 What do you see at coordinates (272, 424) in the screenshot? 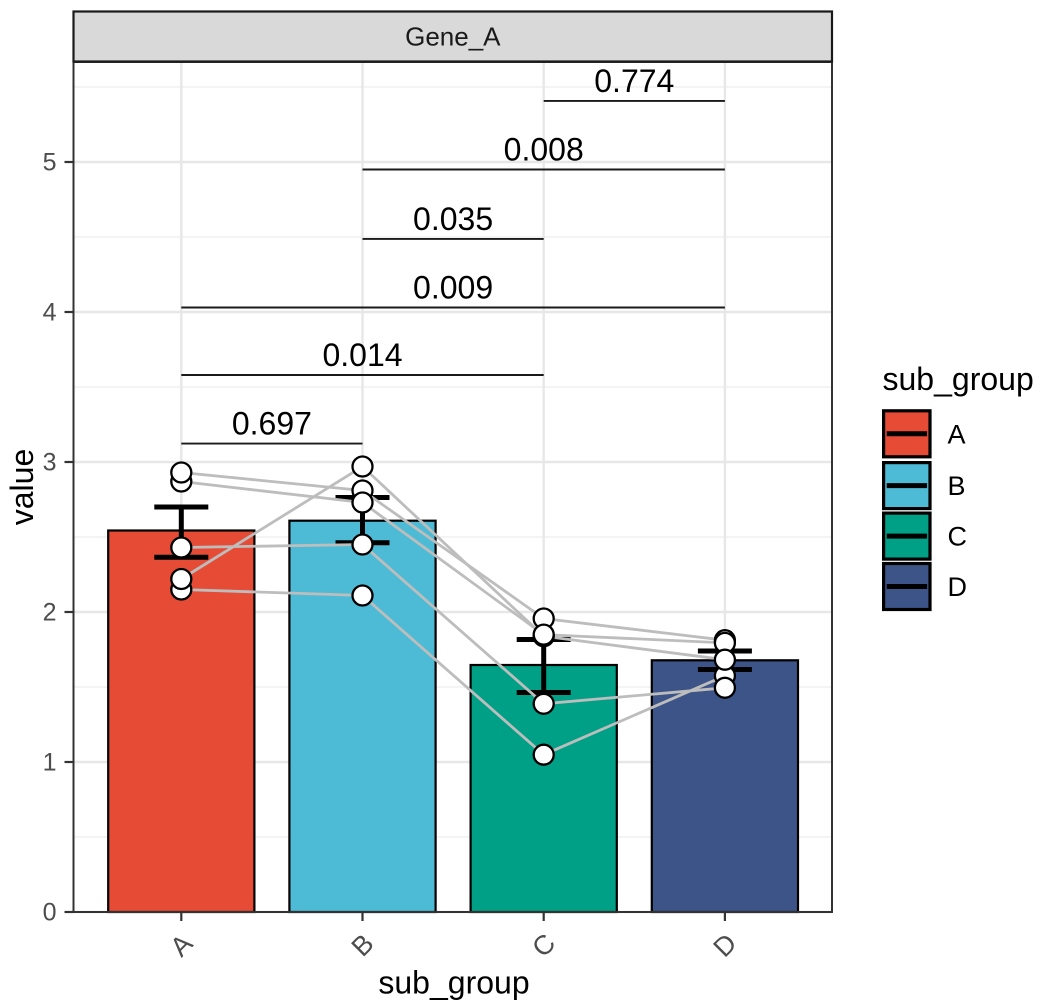
I see `svg-text: 0.697` at bounding box center [272, 424].